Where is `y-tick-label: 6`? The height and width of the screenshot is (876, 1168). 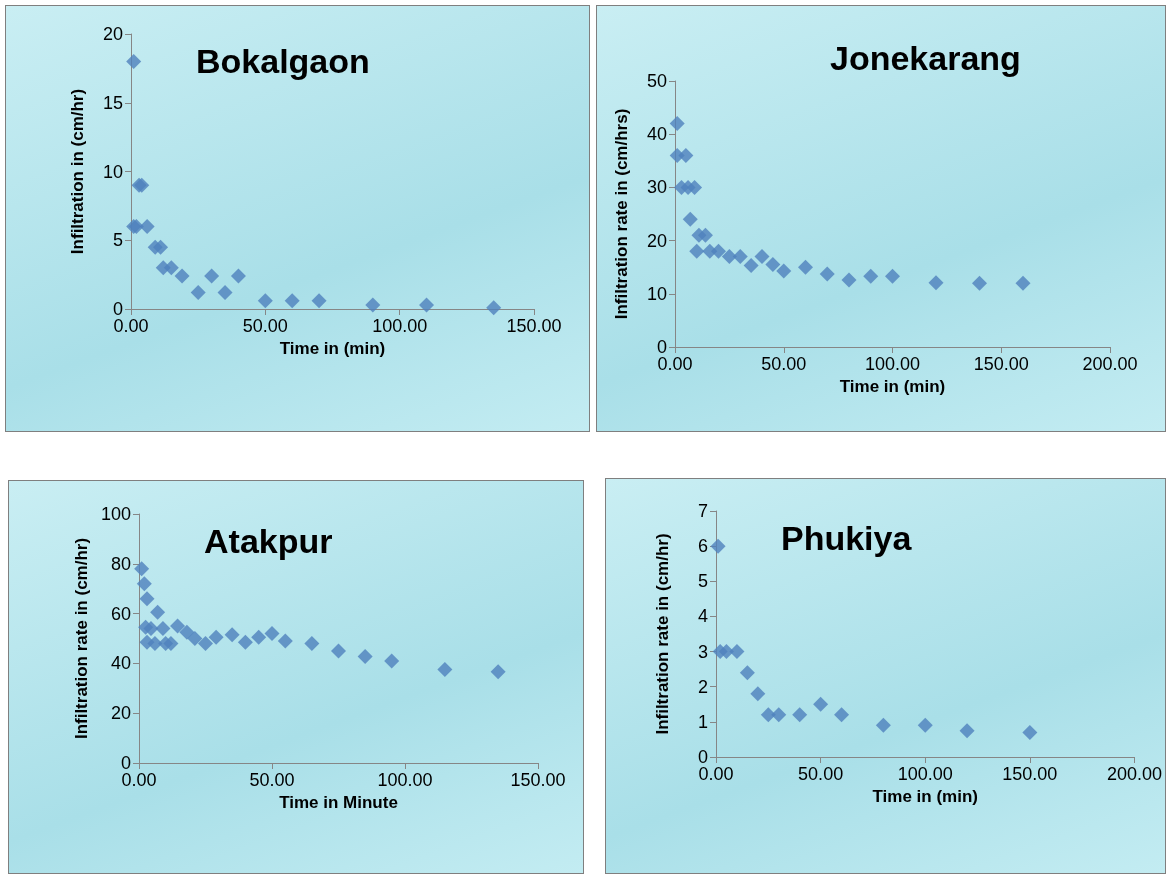 y-tick-label: 6 is located at coordinates (702, 546).